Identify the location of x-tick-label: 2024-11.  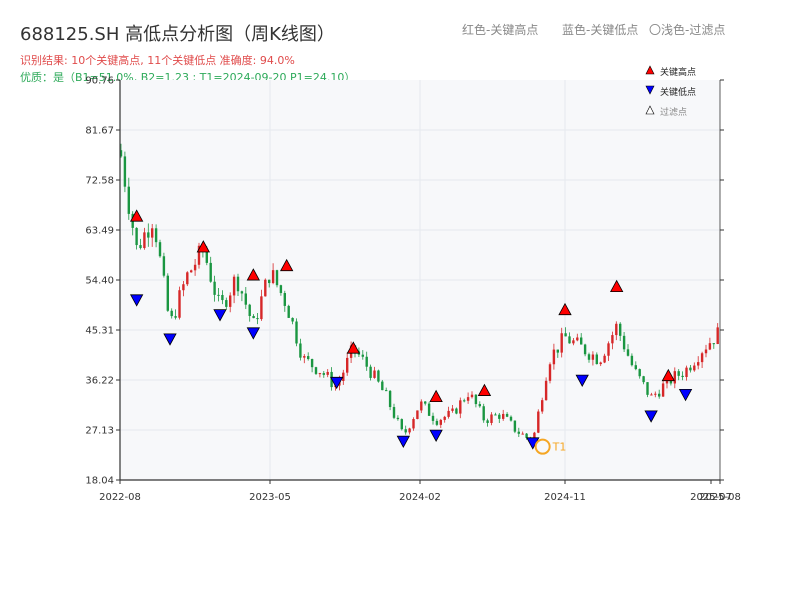
(565, 497).